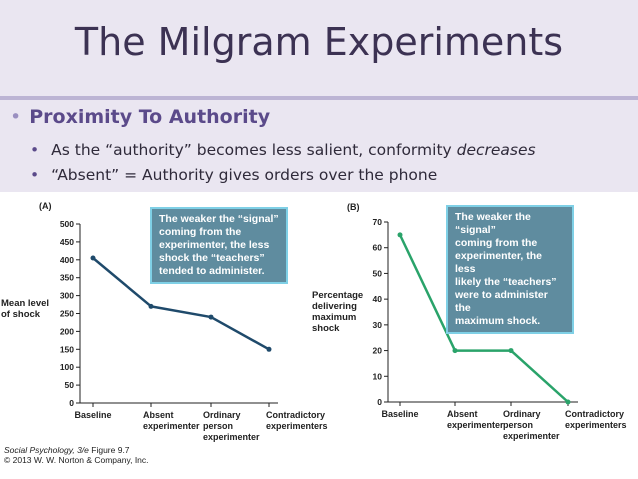  Describe the element at coordinates (67, 349) in the screenshot. I see `y-tick-label: 150` at that location.